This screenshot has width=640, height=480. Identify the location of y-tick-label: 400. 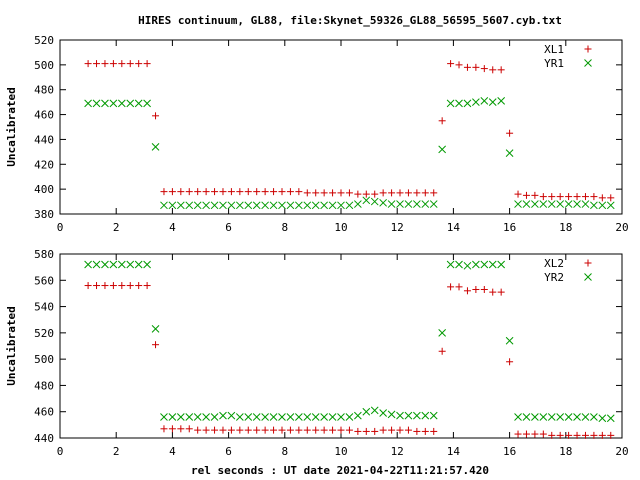
(44, 189).